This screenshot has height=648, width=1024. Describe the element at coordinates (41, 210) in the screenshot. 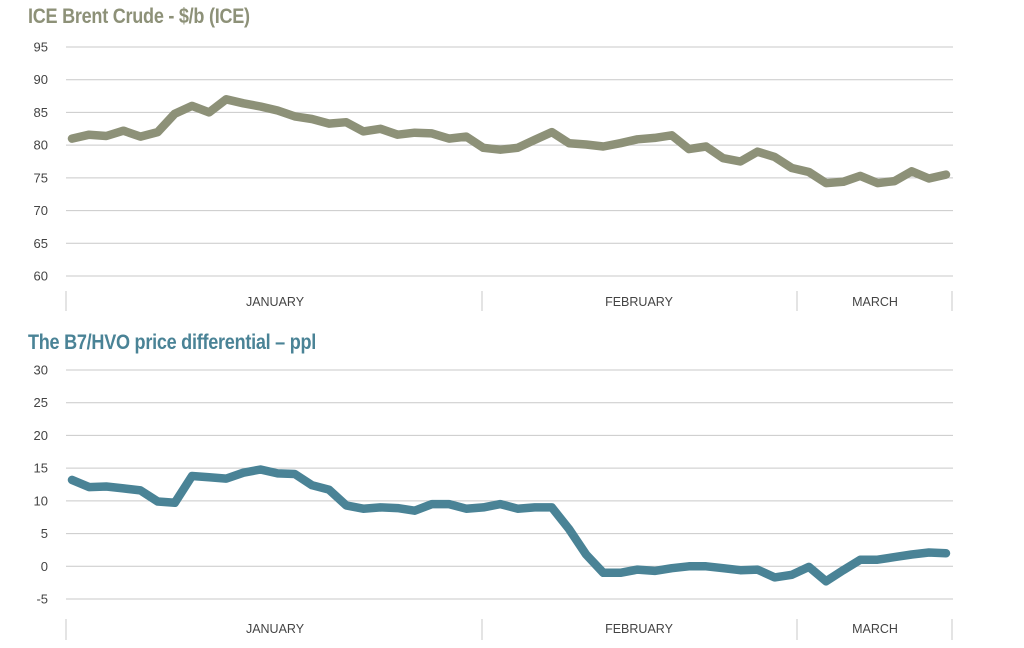

I see `y-tick-label: 70` at that location.